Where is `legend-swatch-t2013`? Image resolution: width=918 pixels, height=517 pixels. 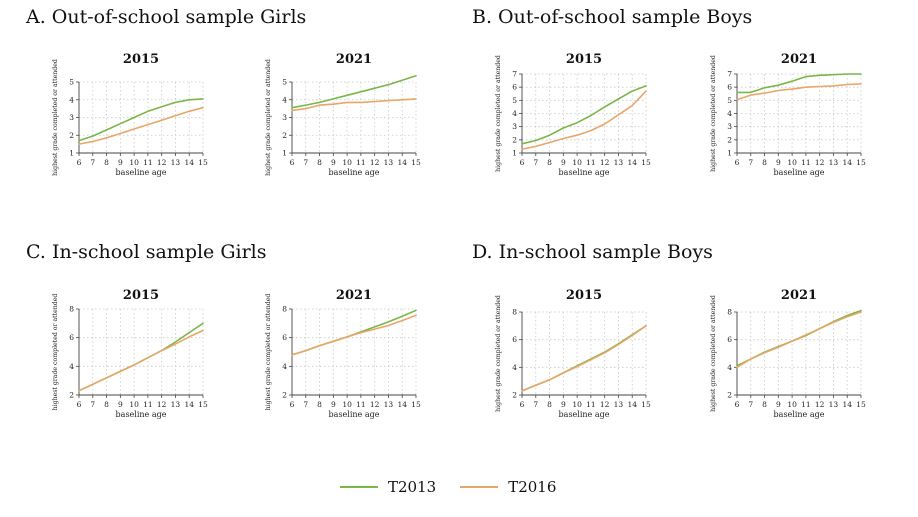
legend-swatch-t2013 is located at coordinates (359, 487).